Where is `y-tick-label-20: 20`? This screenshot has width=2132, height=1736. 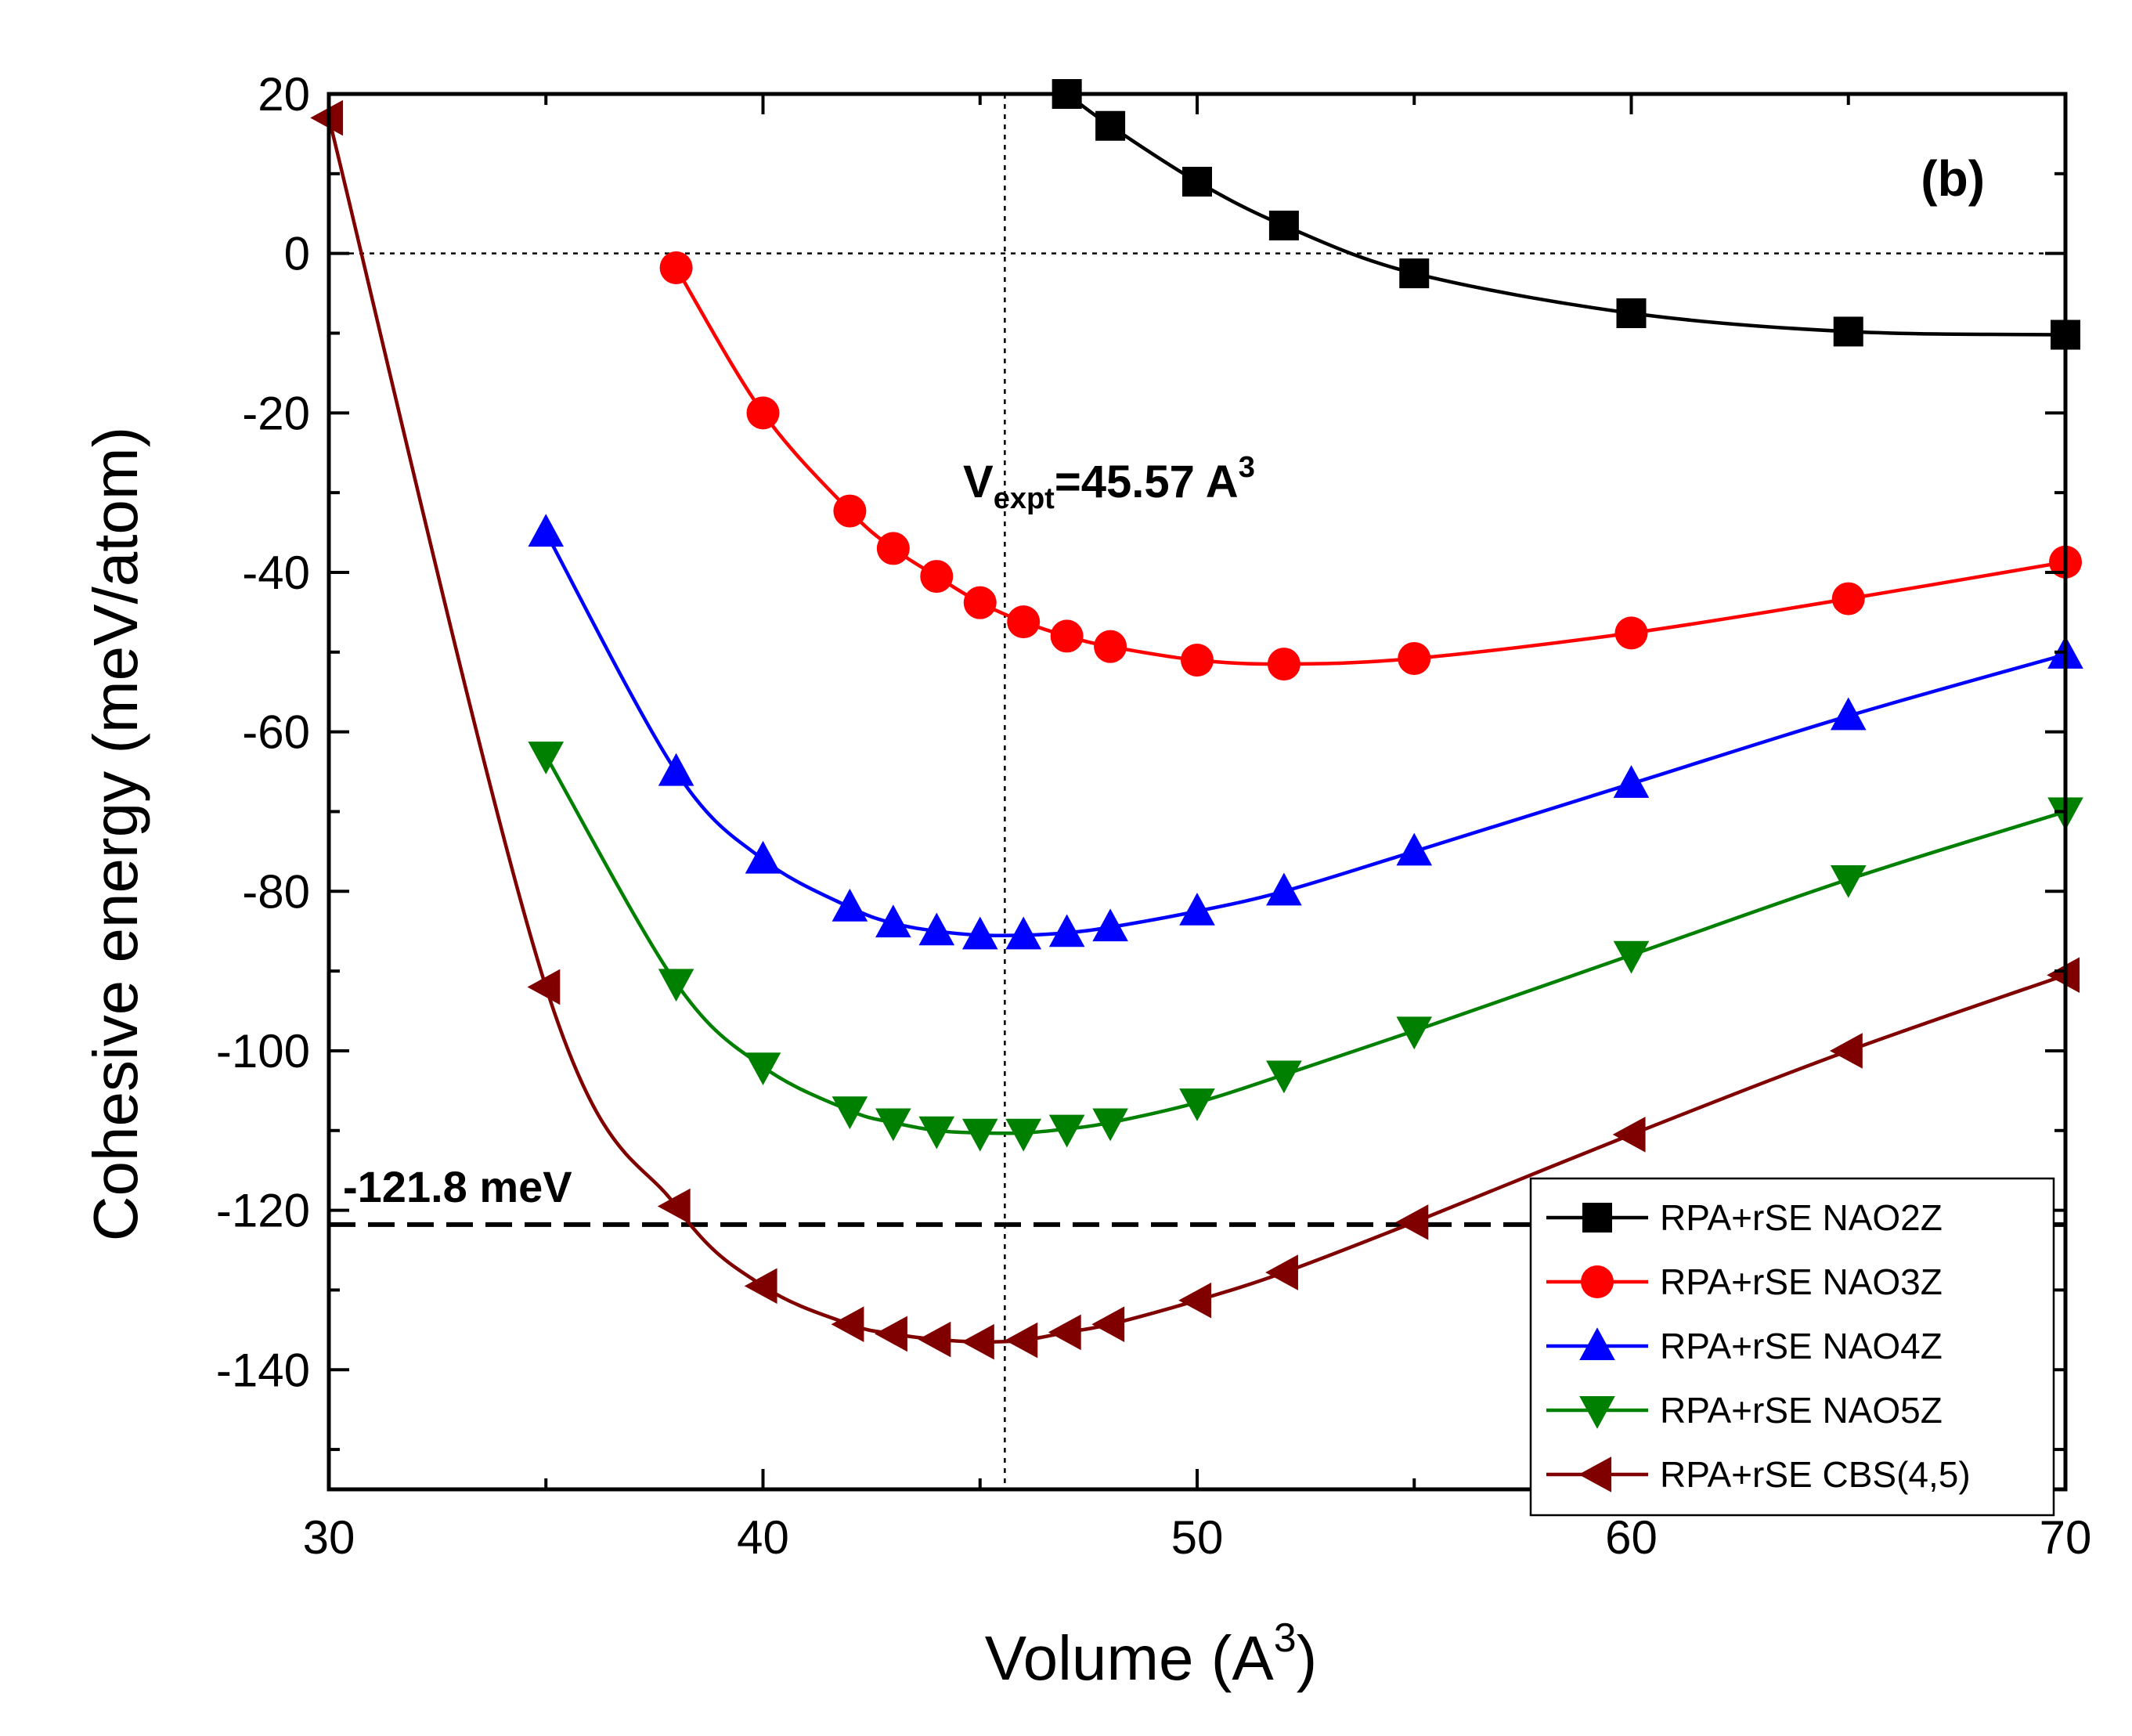
y-tick-label-20: 20 is located at coordinates (284, 94).